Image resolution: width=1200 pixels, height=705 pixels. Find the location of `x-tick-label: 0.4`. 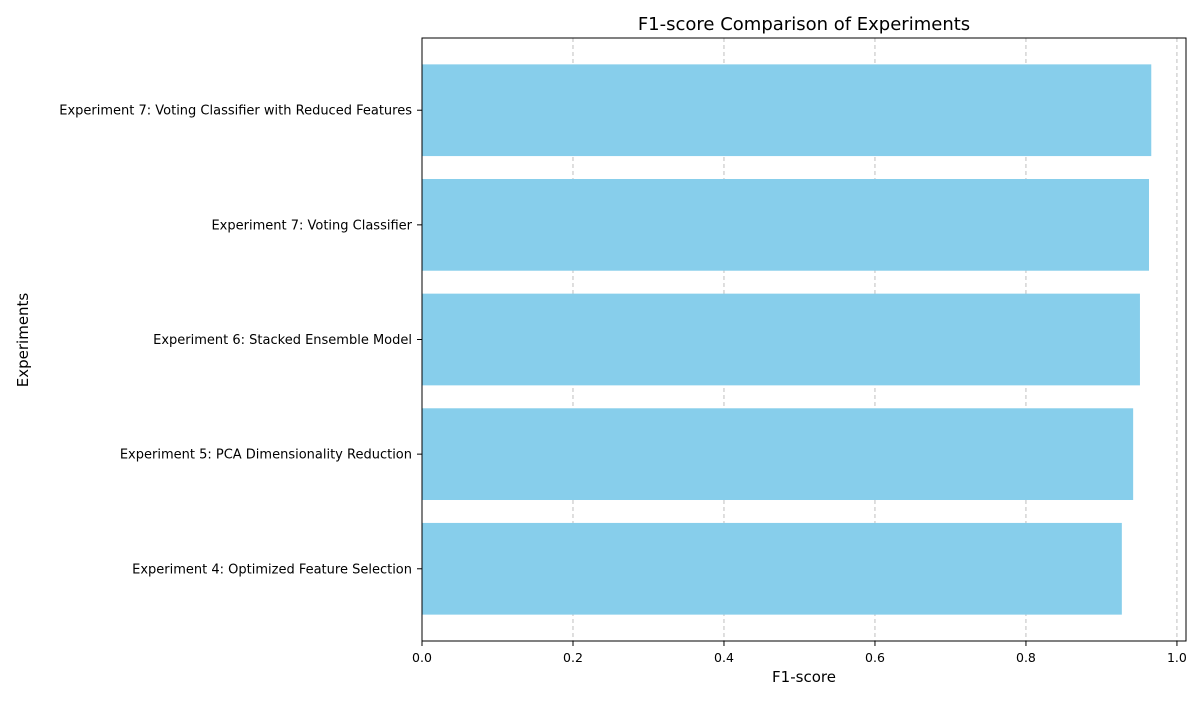

x-tick-label: 0.4 is located at coordinates (724, 657).